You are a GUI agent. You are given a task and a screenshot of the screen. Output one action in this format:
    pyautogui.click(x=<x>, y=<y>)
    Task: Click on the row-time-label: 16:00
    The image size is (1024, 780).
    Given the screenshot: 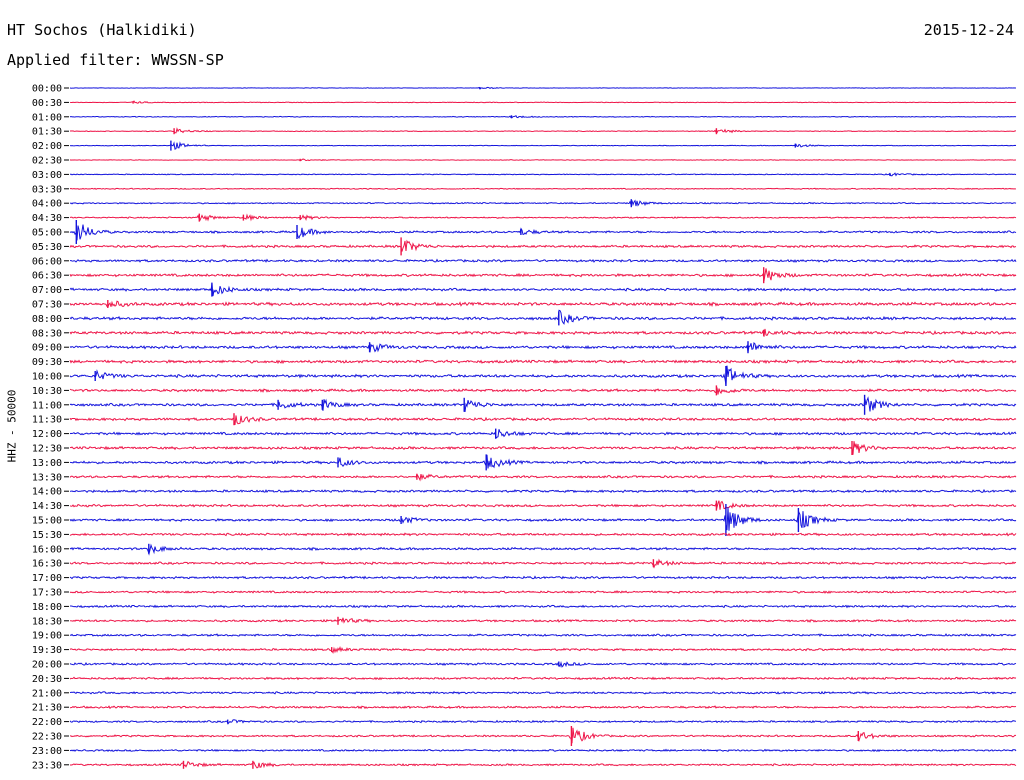 What is the action you would take?
    pyautogui.click(x=47, y=549)
    